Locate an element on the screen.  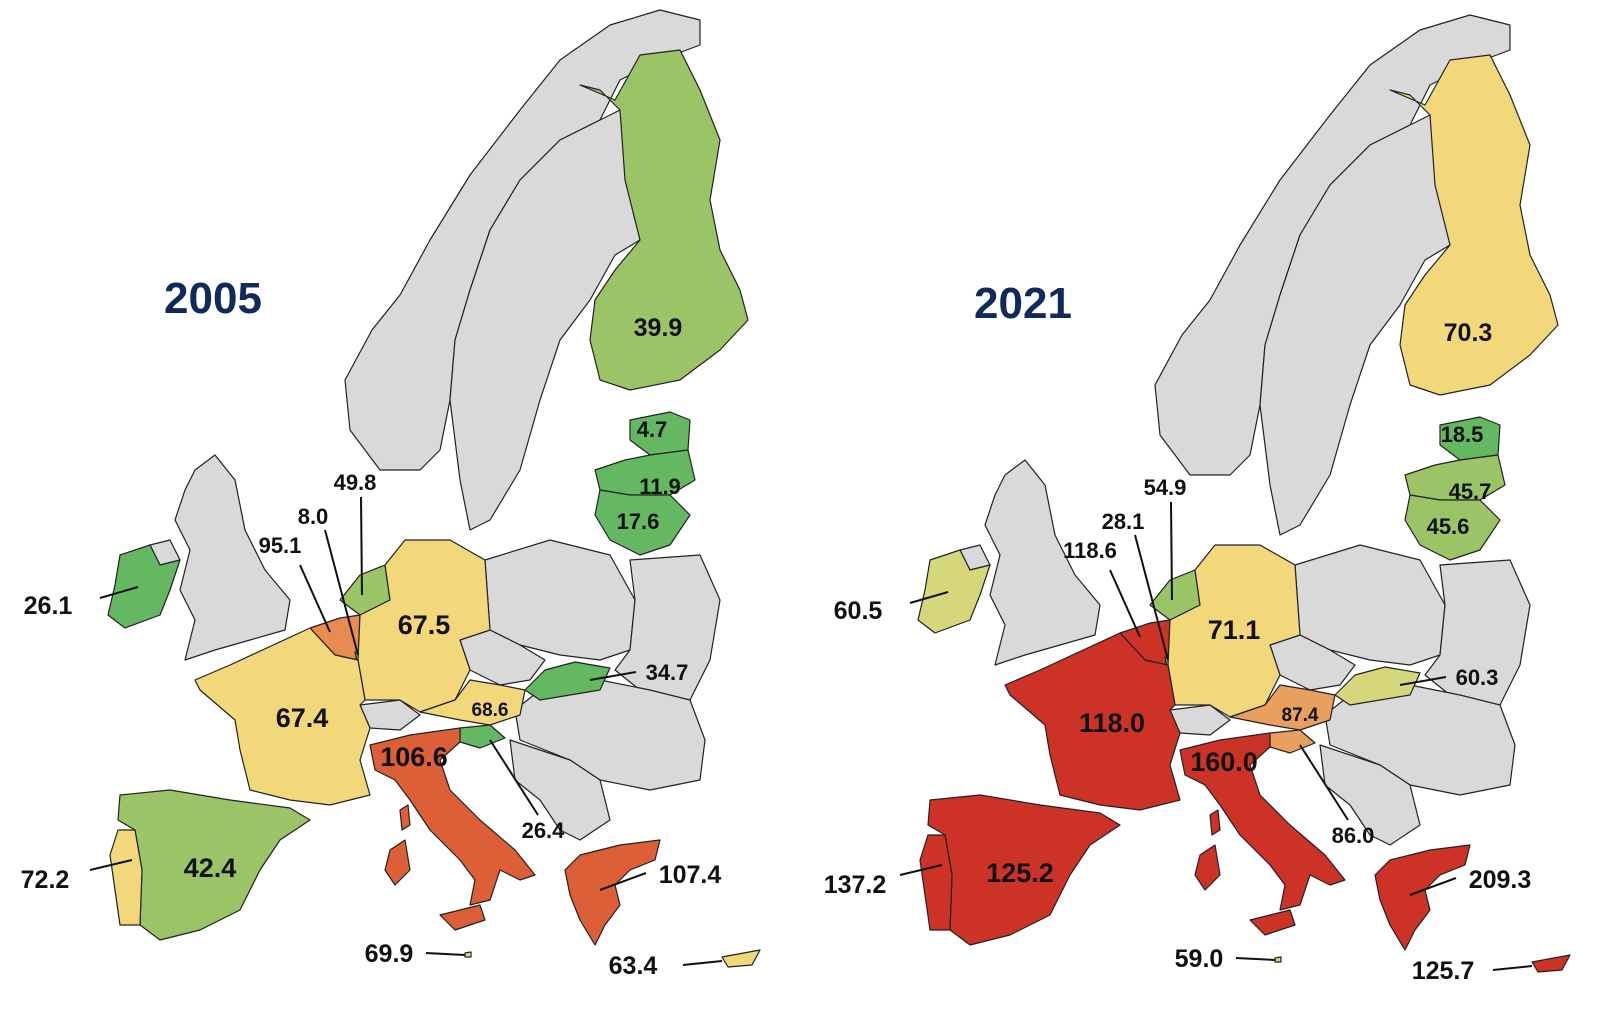
value-portugal: 137.2 is located at coordinates (855, 885).